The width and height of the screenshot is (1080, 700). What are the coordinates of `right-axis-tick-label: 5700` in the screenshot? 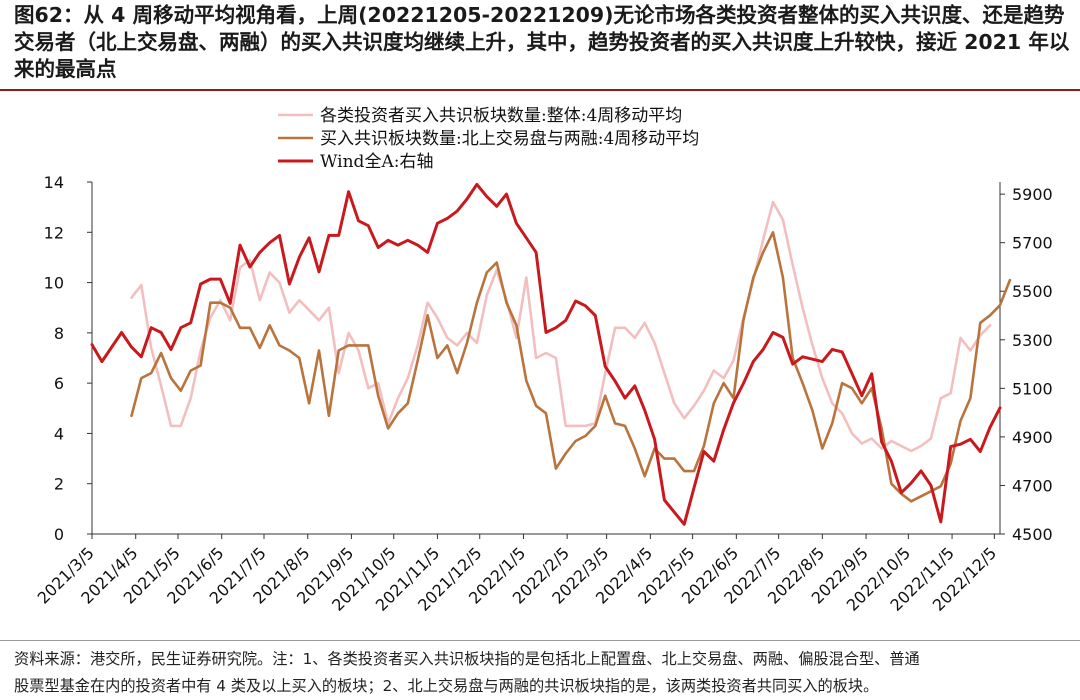 It's located at (1032, 243).